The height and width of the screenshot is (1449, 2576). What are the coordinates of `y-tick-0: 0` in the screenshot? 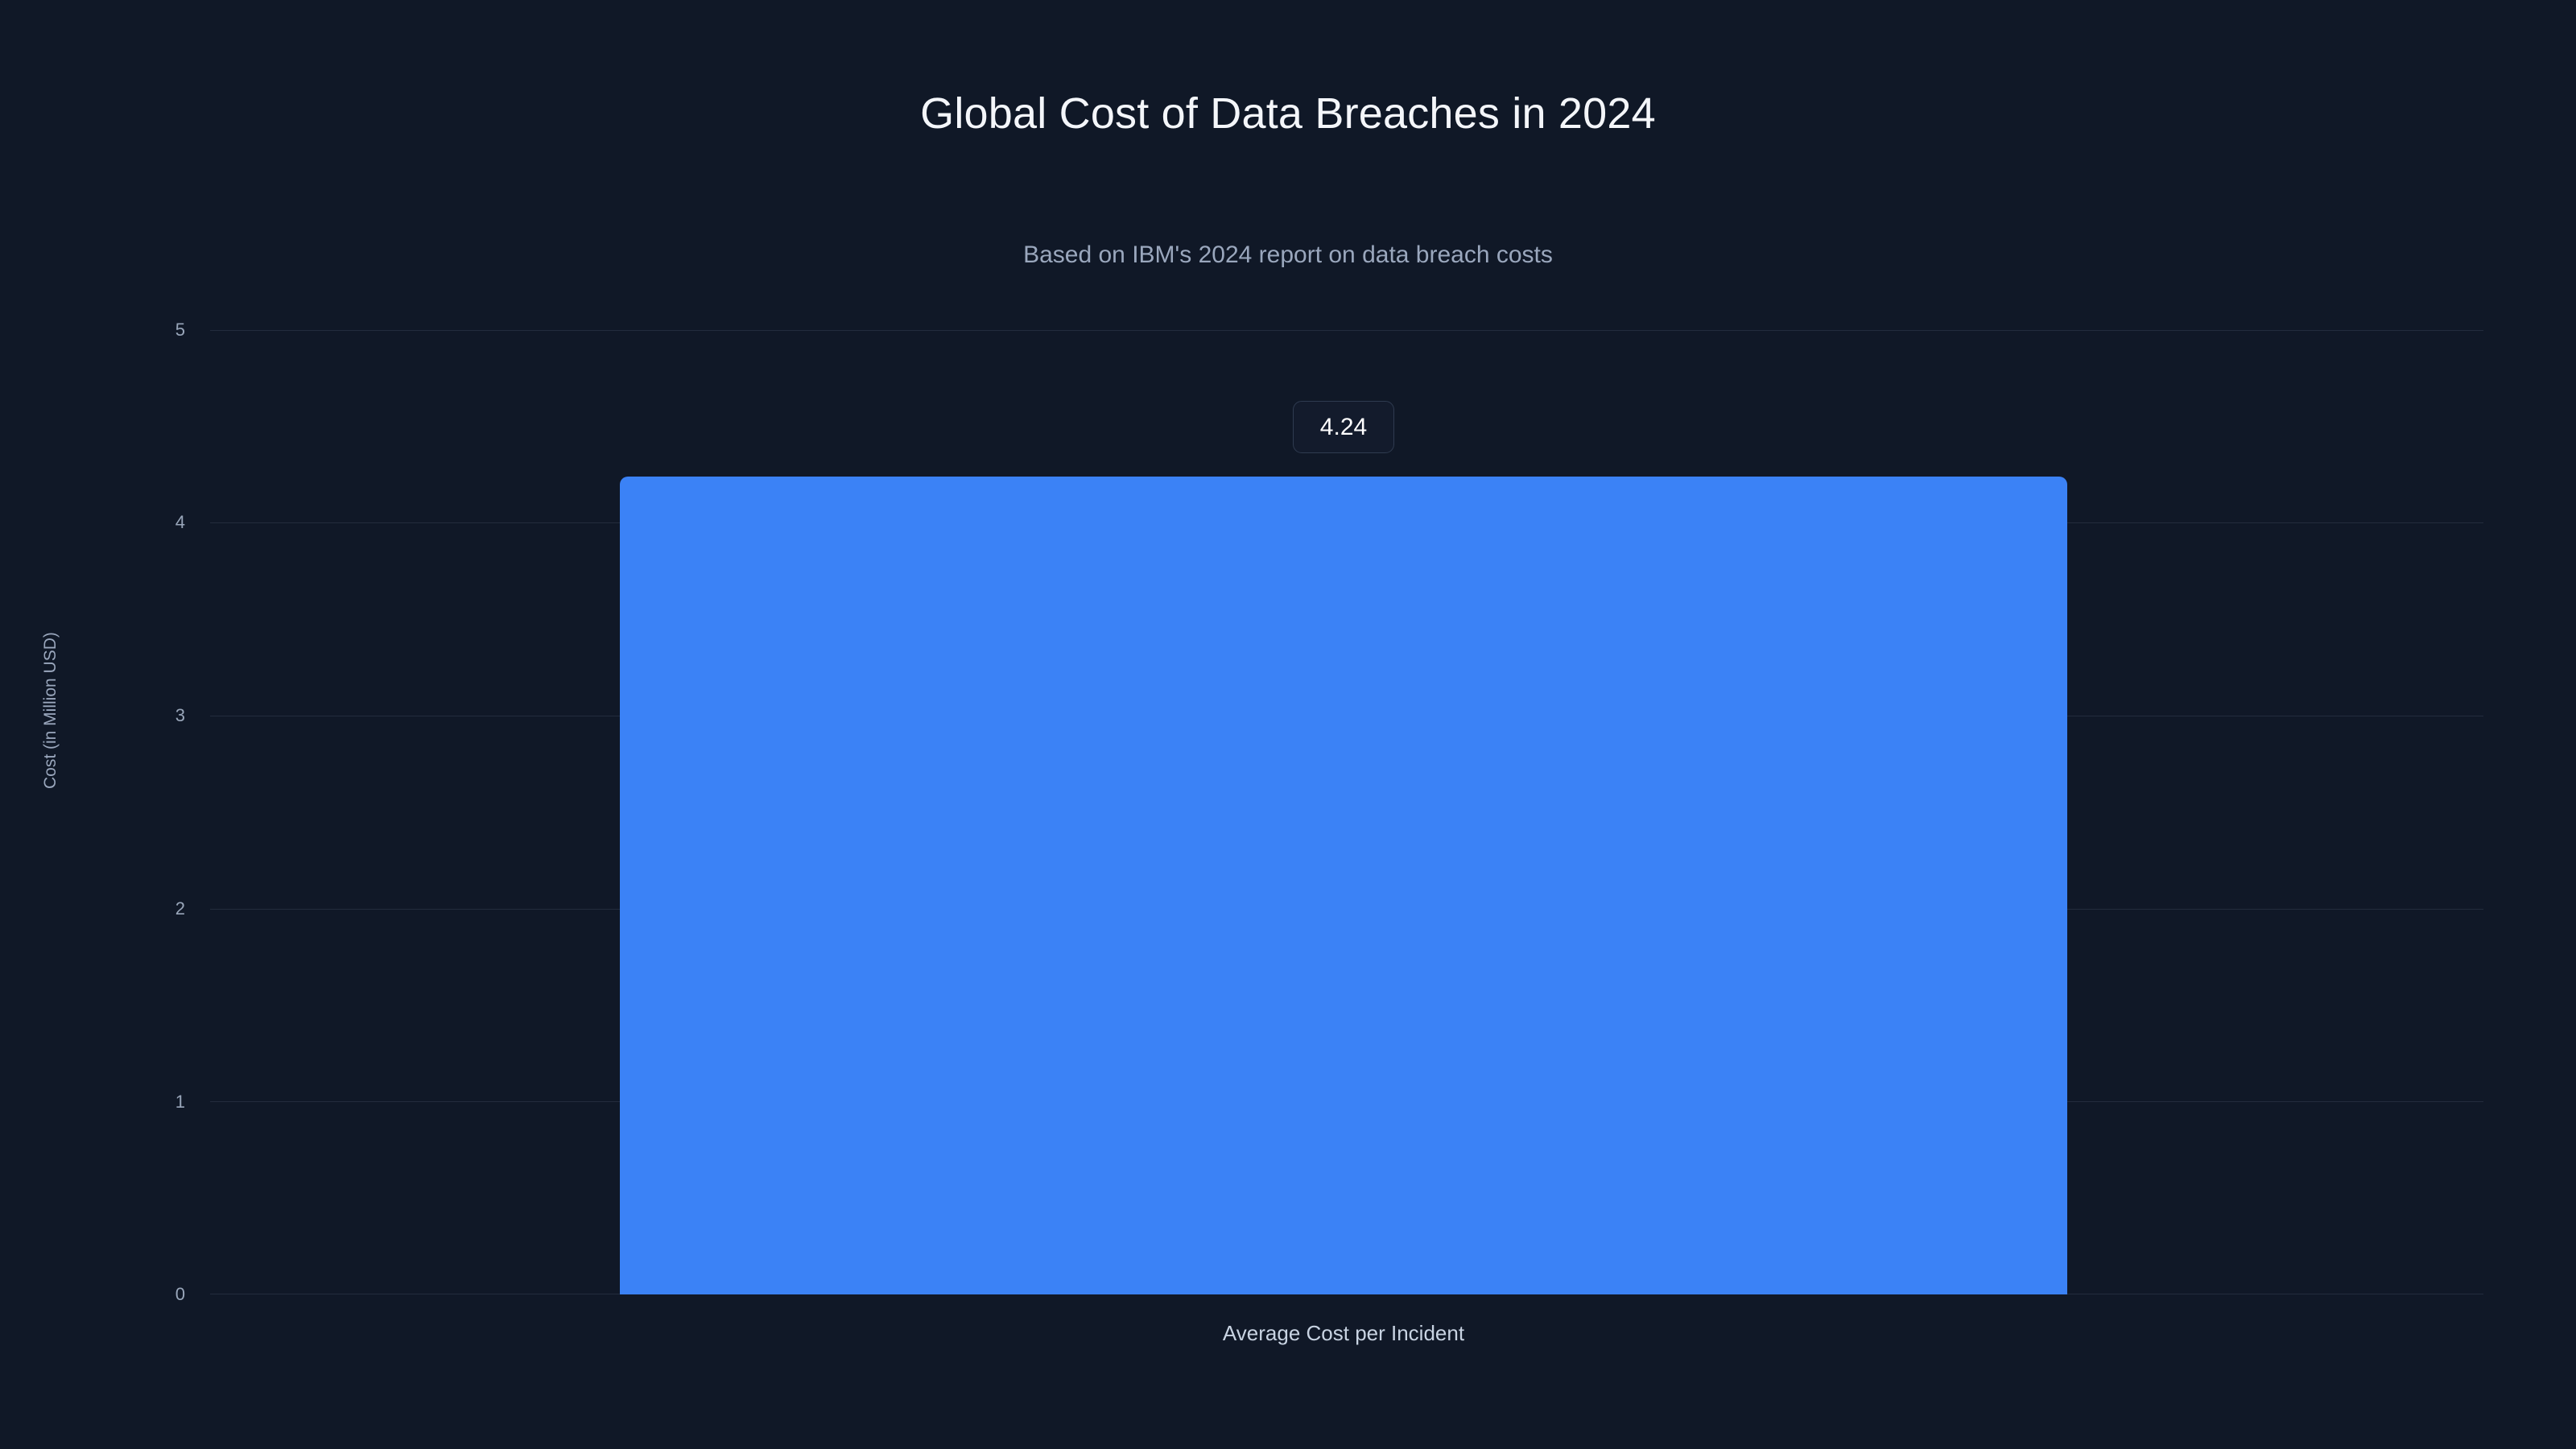 It's located at (153, 1295).